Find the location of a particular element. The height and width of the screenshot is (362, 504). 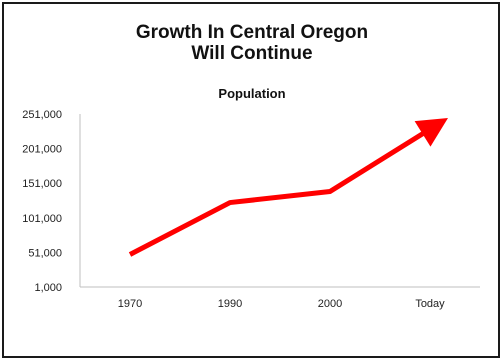

x-tick-label: Today is located at coordinates (430, 304).